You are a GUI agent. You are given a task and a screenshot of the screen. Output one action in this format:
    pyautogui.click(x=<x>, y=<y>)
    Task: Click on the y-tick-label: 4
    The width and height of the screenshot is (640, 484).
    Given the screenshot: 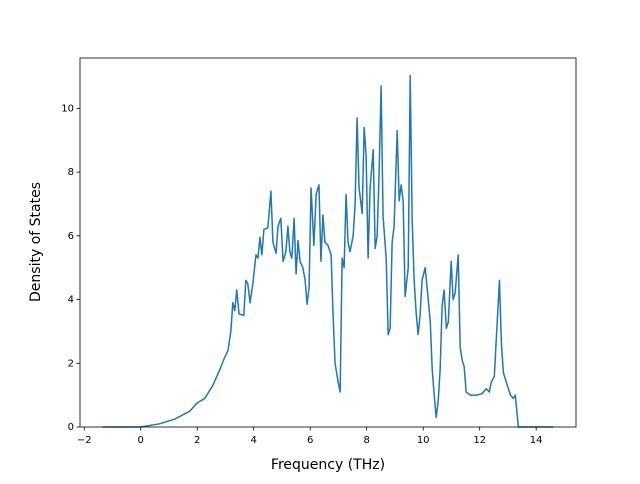 What is the action you would take?
    pyautogui.click(x=71, y=300)
    